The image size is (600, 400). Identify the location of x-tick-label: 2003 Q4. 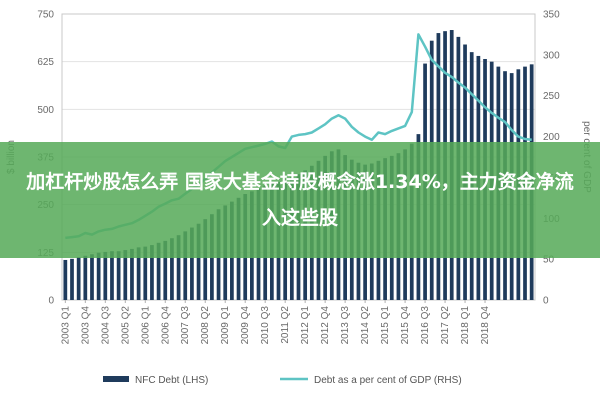
(85, 325).